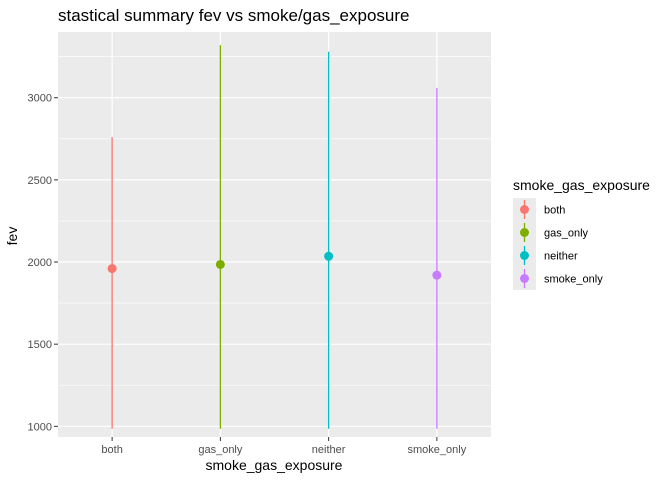  What do you see at coordinates (581, 185) in the screenshot?
I see `legend-title: smoke_gas_exposure` at bounding box center [581, 185].